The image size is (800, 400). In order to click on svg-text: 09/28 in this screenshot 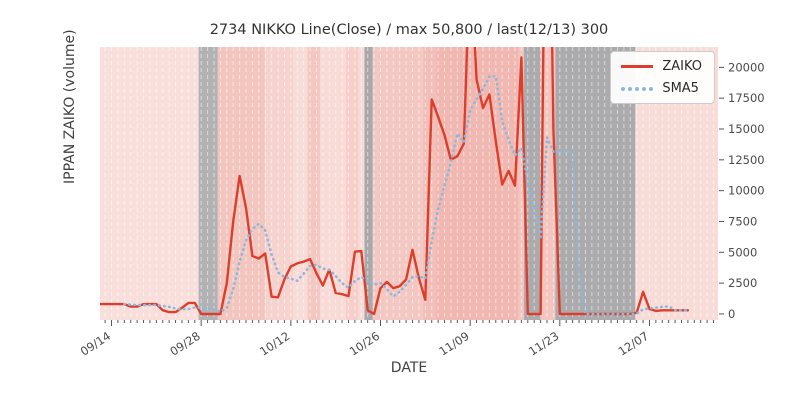, I will do `click(184, 344)`.